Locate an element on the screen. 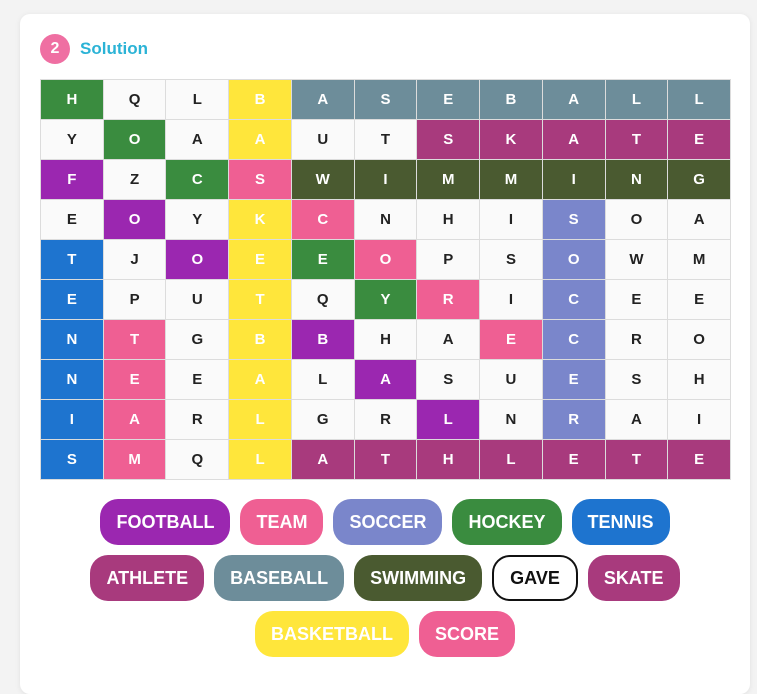 Image resolution: width=757 pixels, height=694 pixels. section-title: Solution is located at coordinates (114, 48).